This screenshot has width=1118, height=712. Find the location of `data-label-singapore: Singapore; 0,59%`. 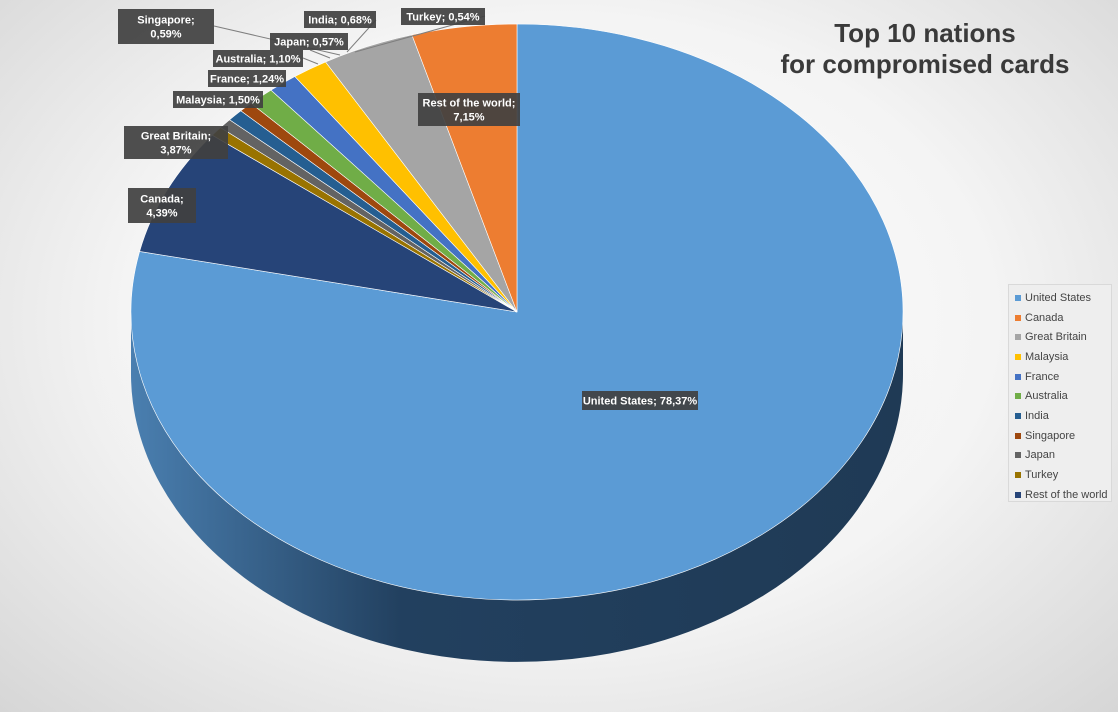

data-label-singapore: Singapore; 0,59% is located at coordinates (166, 26).